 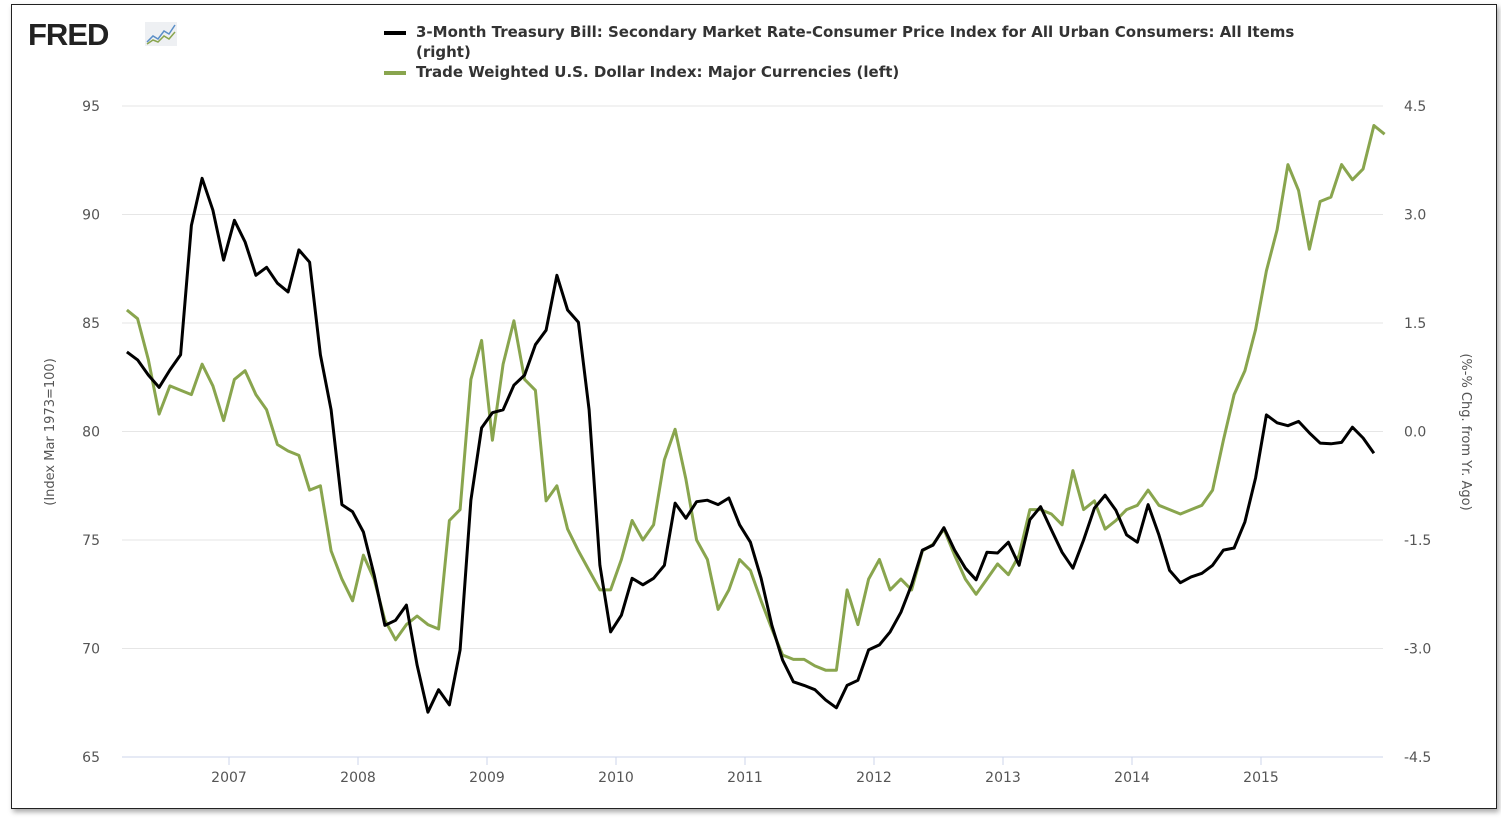 I want to click on left-tick-label: 85, so click(x=91, y=324).